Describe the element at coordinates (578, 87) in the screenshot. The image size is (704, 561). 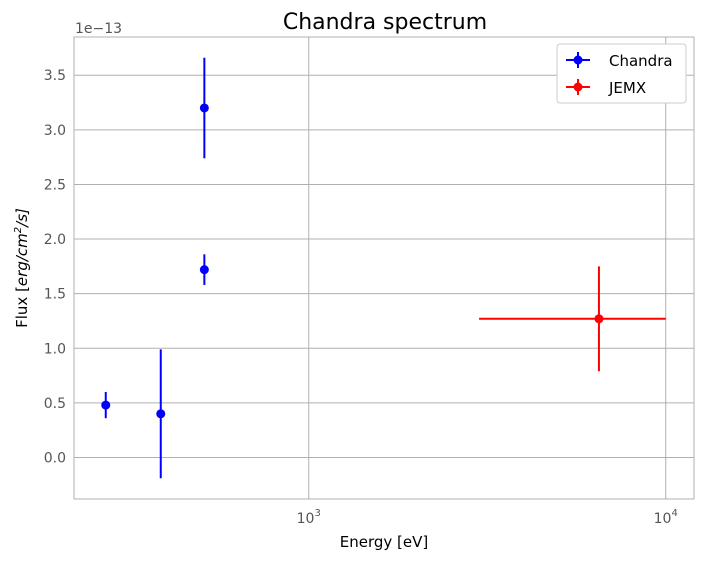
I see `legend-marker-dot-jemx` at that location.